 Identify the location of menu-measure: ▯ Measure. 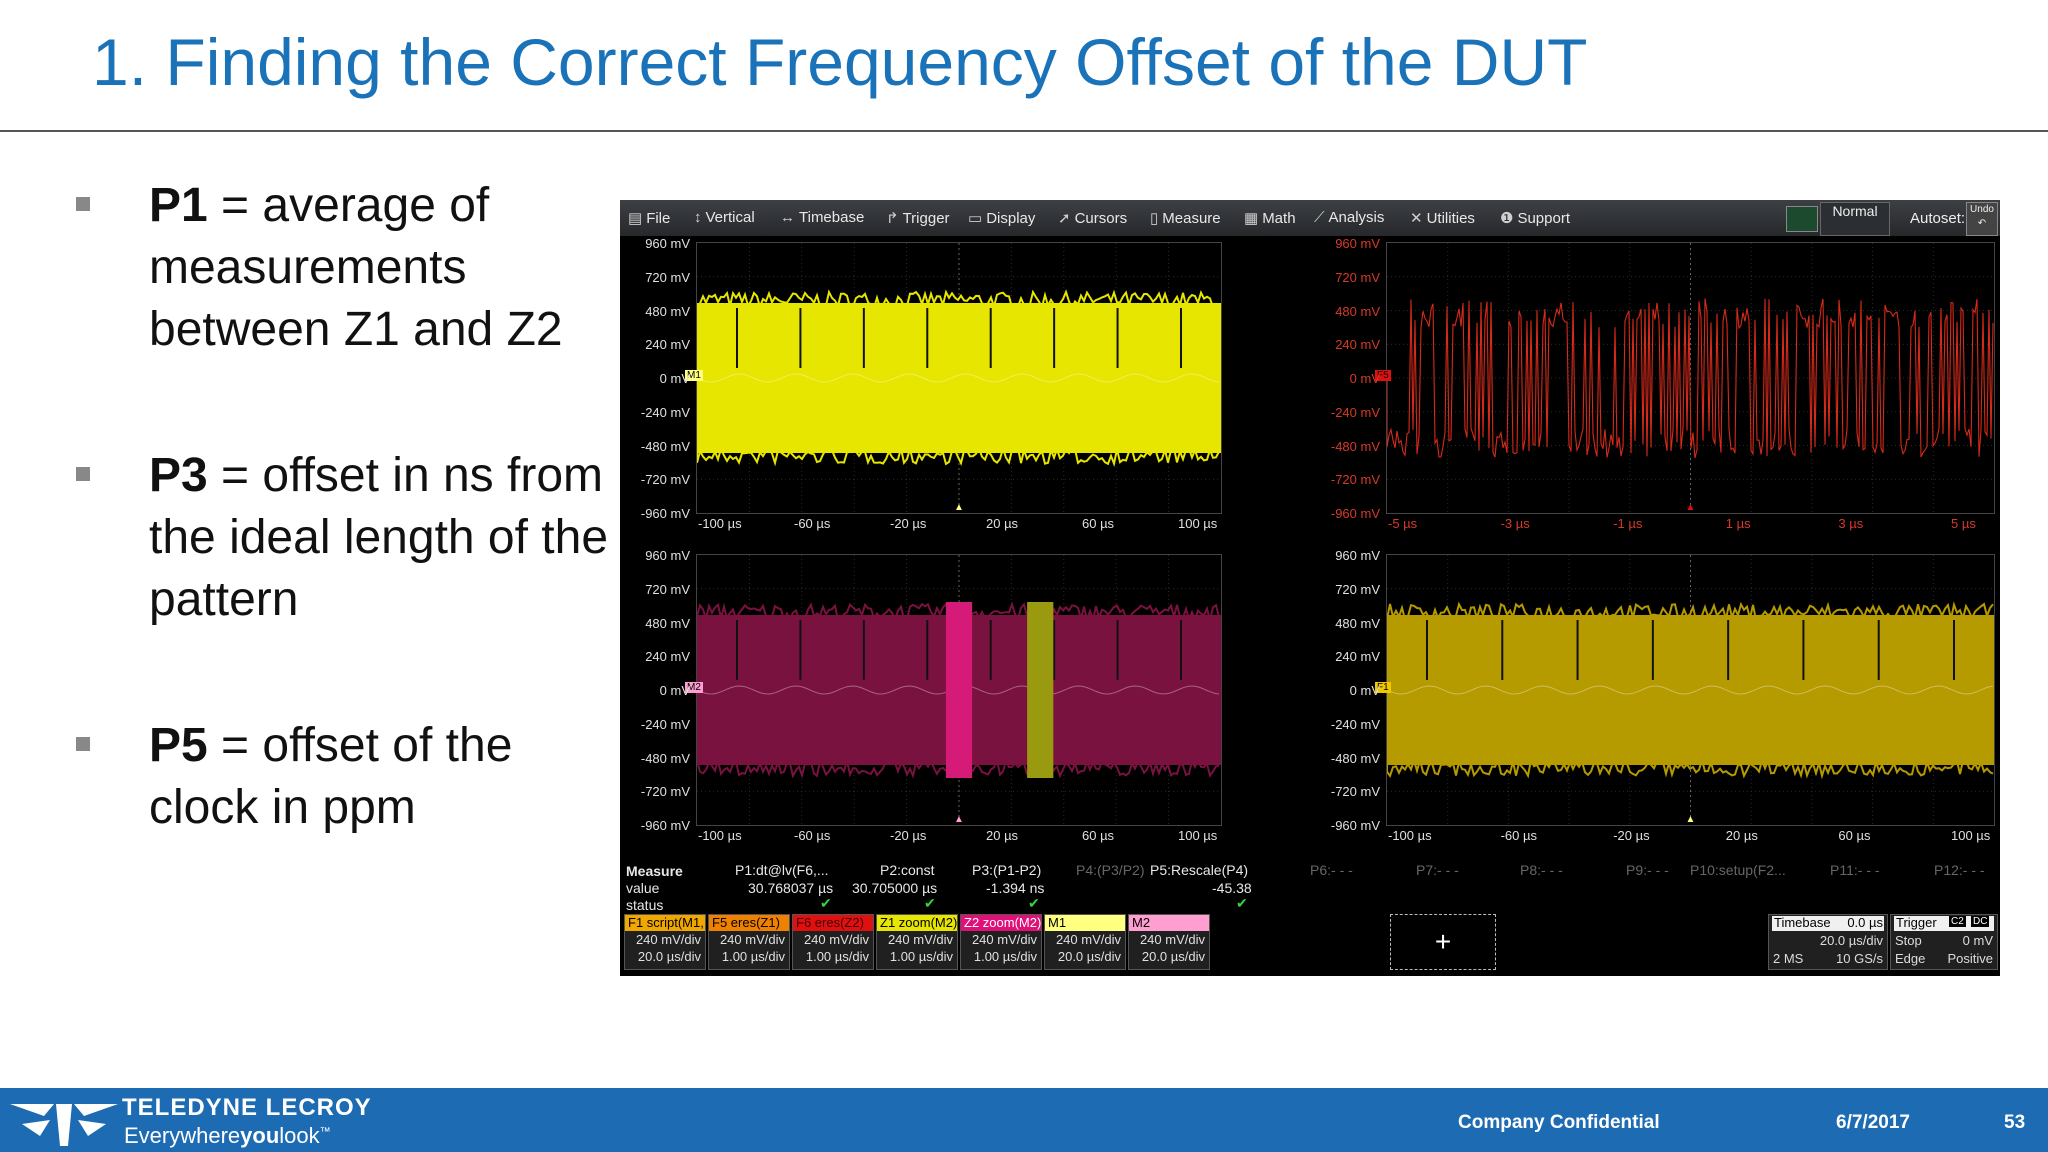
(1185, 218).